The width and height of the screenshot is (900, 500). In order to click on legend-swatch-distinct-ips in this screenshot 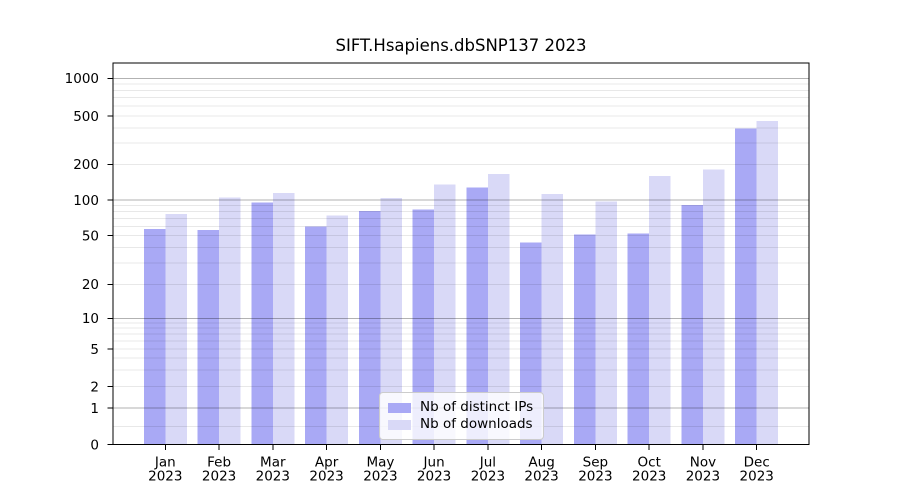, I will do `click(399, 407)`.